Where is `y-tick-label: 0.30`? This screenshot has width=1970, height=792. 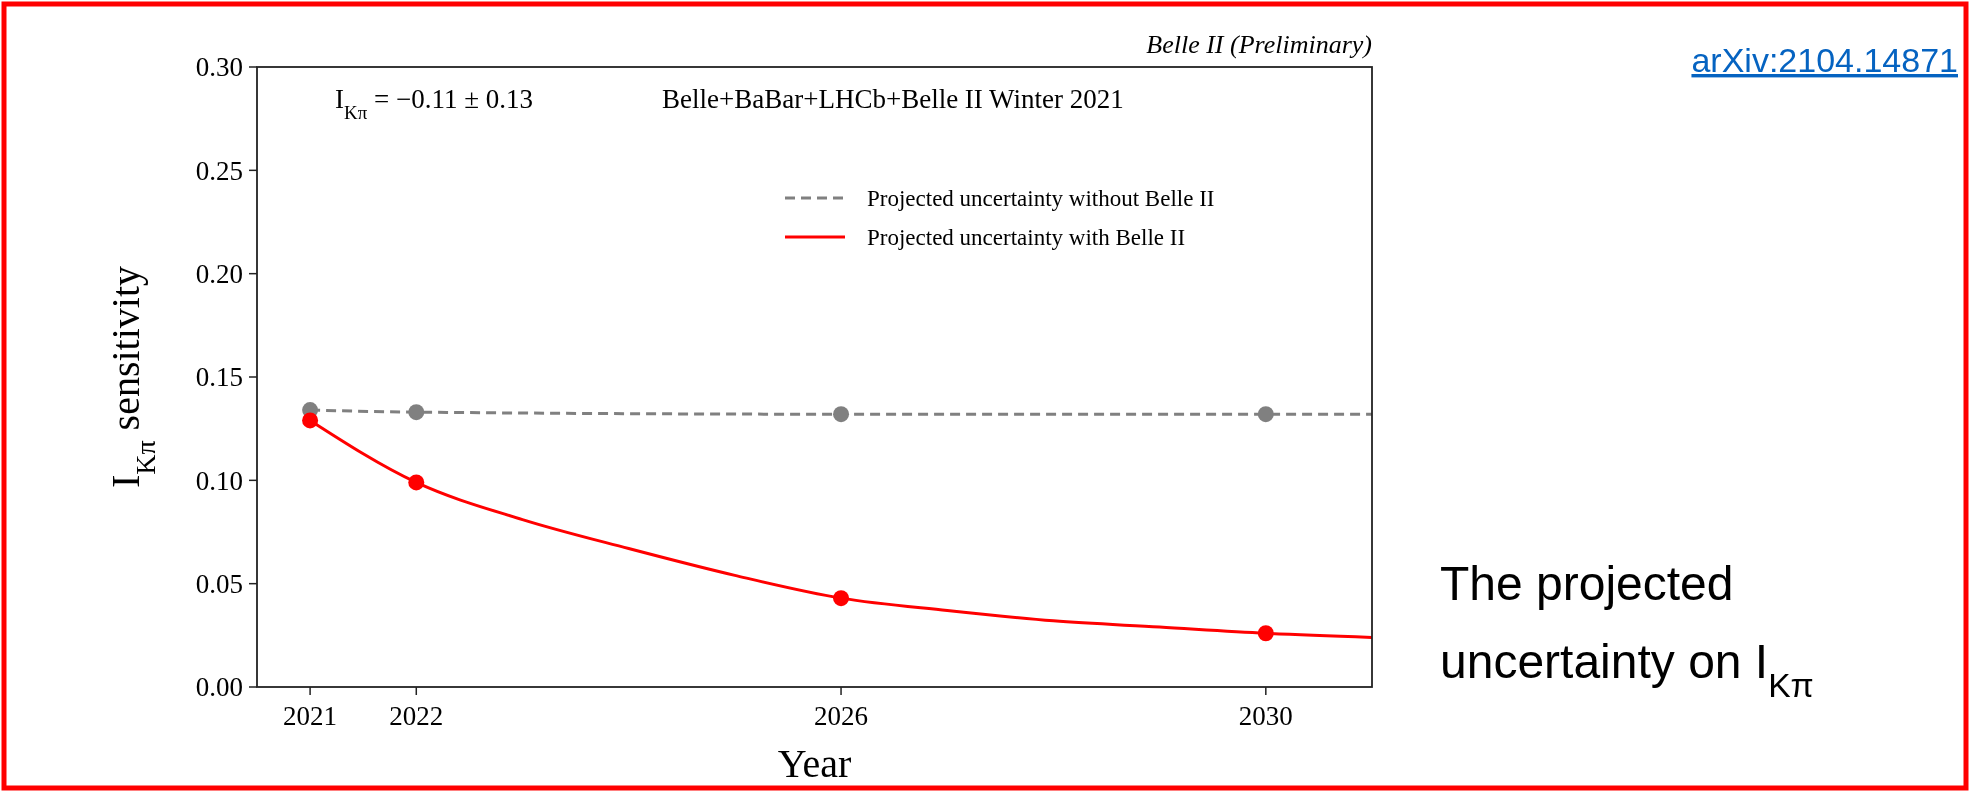 y-tick-label: 0.30 is located at coordinates (219, 67).